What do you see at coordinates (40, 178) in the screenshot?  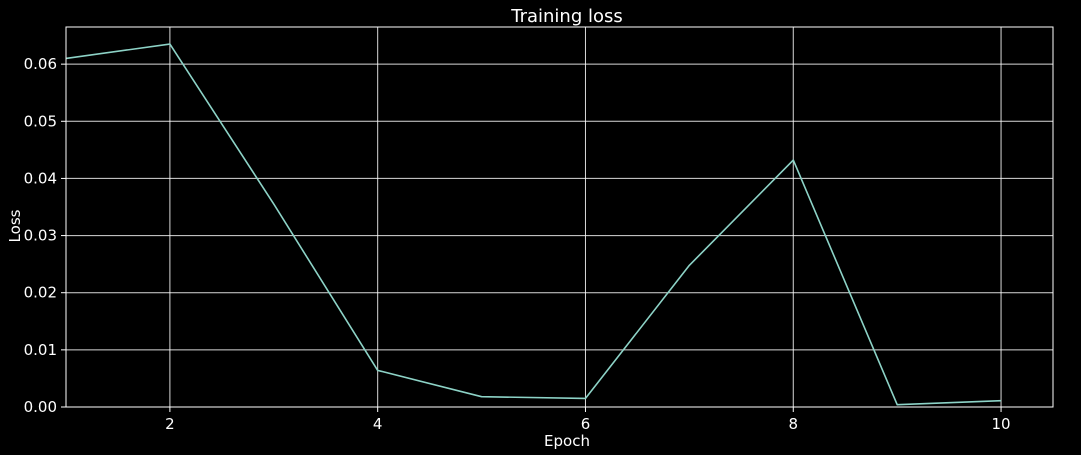 I see `y-tick-label: 0.04` at bounding box center [40, 178].